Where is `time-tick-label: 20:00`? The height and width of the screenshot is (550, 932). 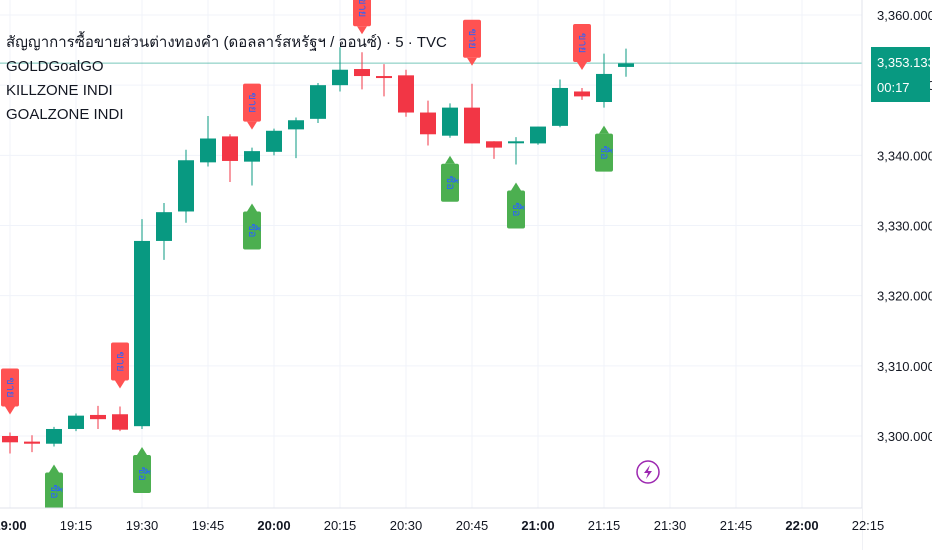
time-tick-label: 20:00 is located at coordinates (273, 525).